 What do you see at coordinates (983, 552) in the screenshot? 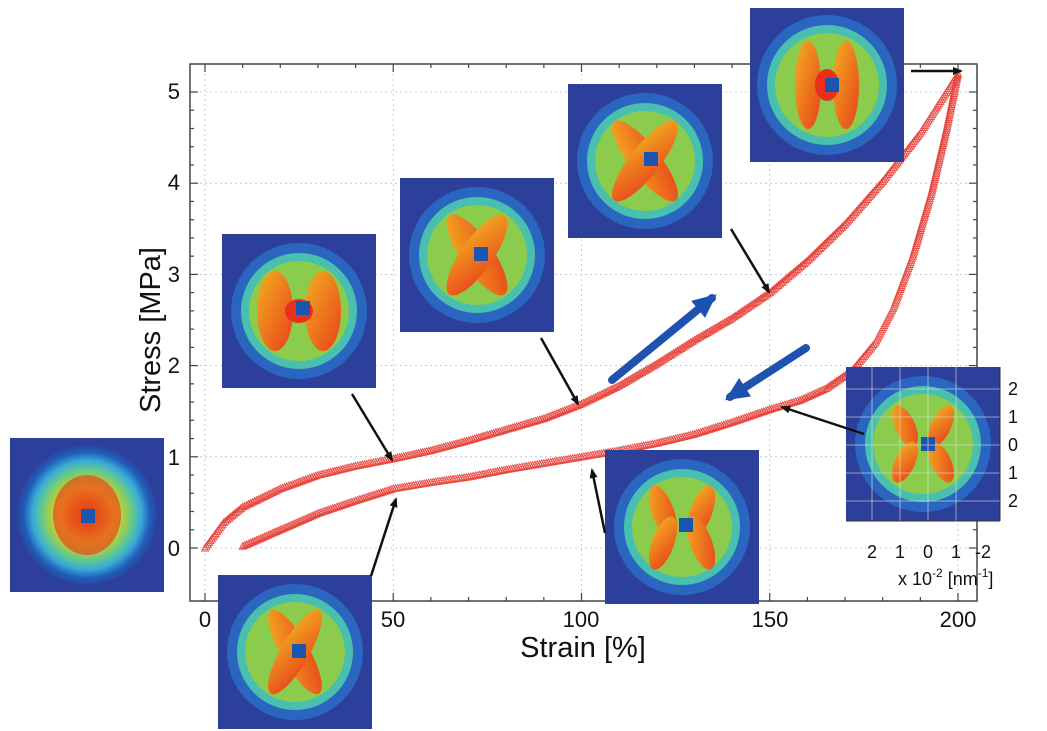
I see `inset-x-tick: -2` at bounding box center [983, 552].